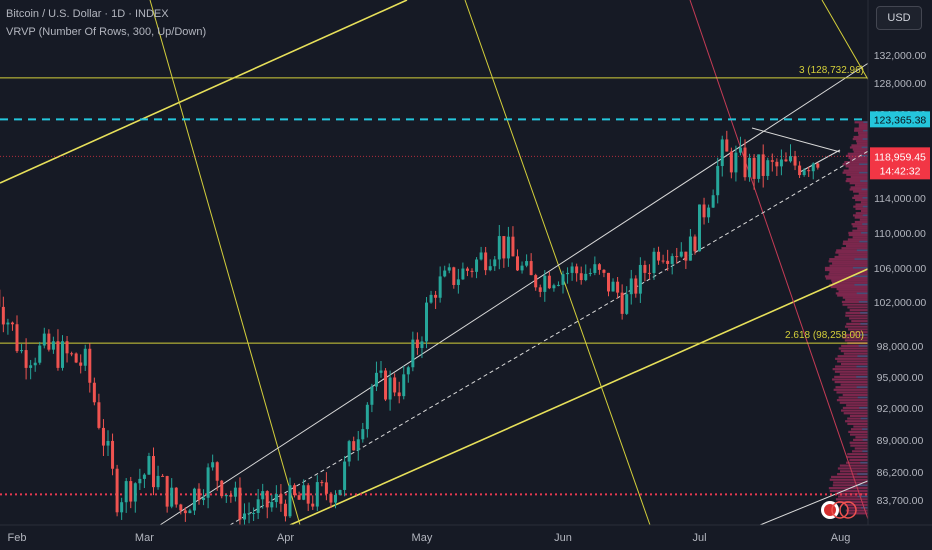  I want to click on y-tick-label: 95,000.00, so click(900, 378).